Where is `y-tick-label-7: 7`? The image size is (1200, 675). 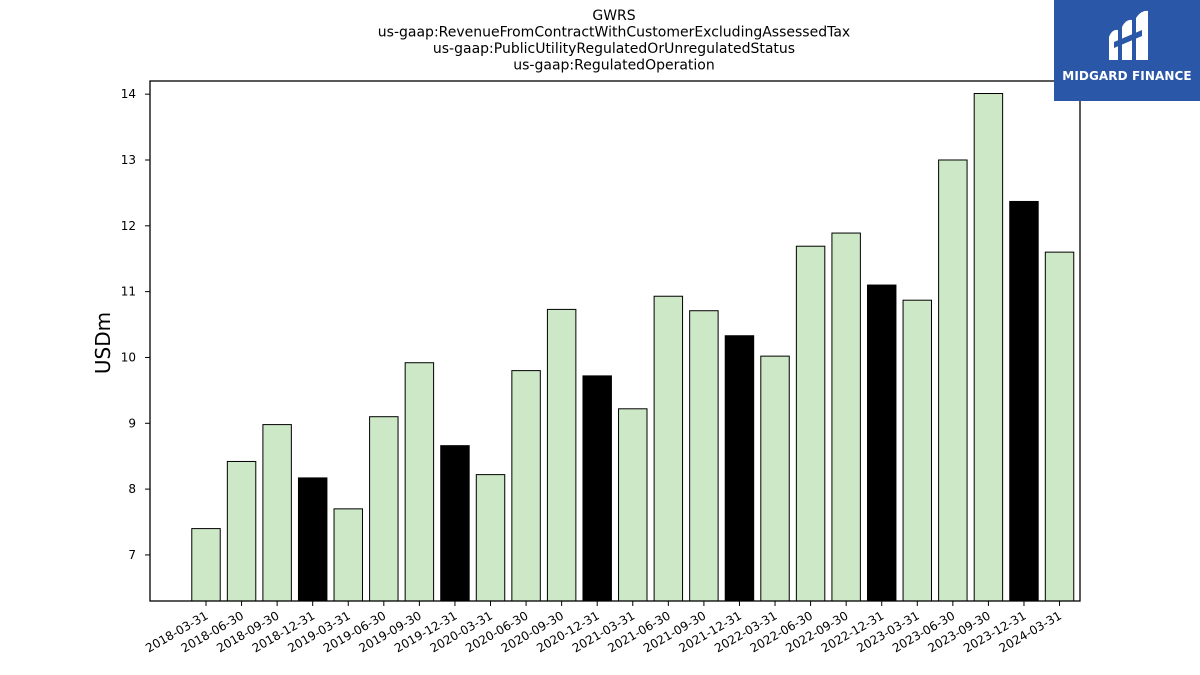 y-tick-label-7: 7 is located at coordinates (132, 555).